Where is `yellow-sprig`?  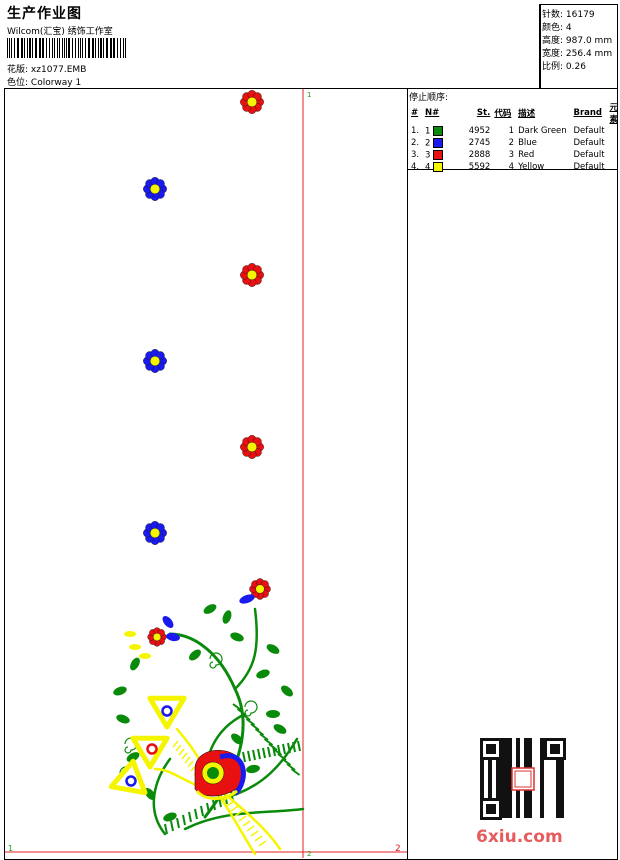
yellow-sprig is located at coordinates (130, 634).